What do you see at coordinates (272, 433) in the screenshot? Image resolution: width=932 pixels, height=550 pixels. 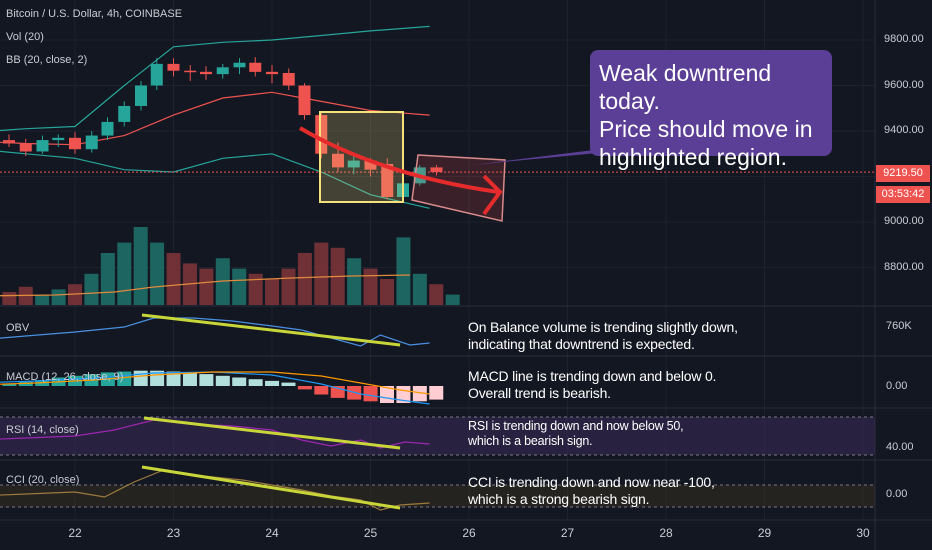 I see `rsi-trend-line` at bounding box center [272, 433].